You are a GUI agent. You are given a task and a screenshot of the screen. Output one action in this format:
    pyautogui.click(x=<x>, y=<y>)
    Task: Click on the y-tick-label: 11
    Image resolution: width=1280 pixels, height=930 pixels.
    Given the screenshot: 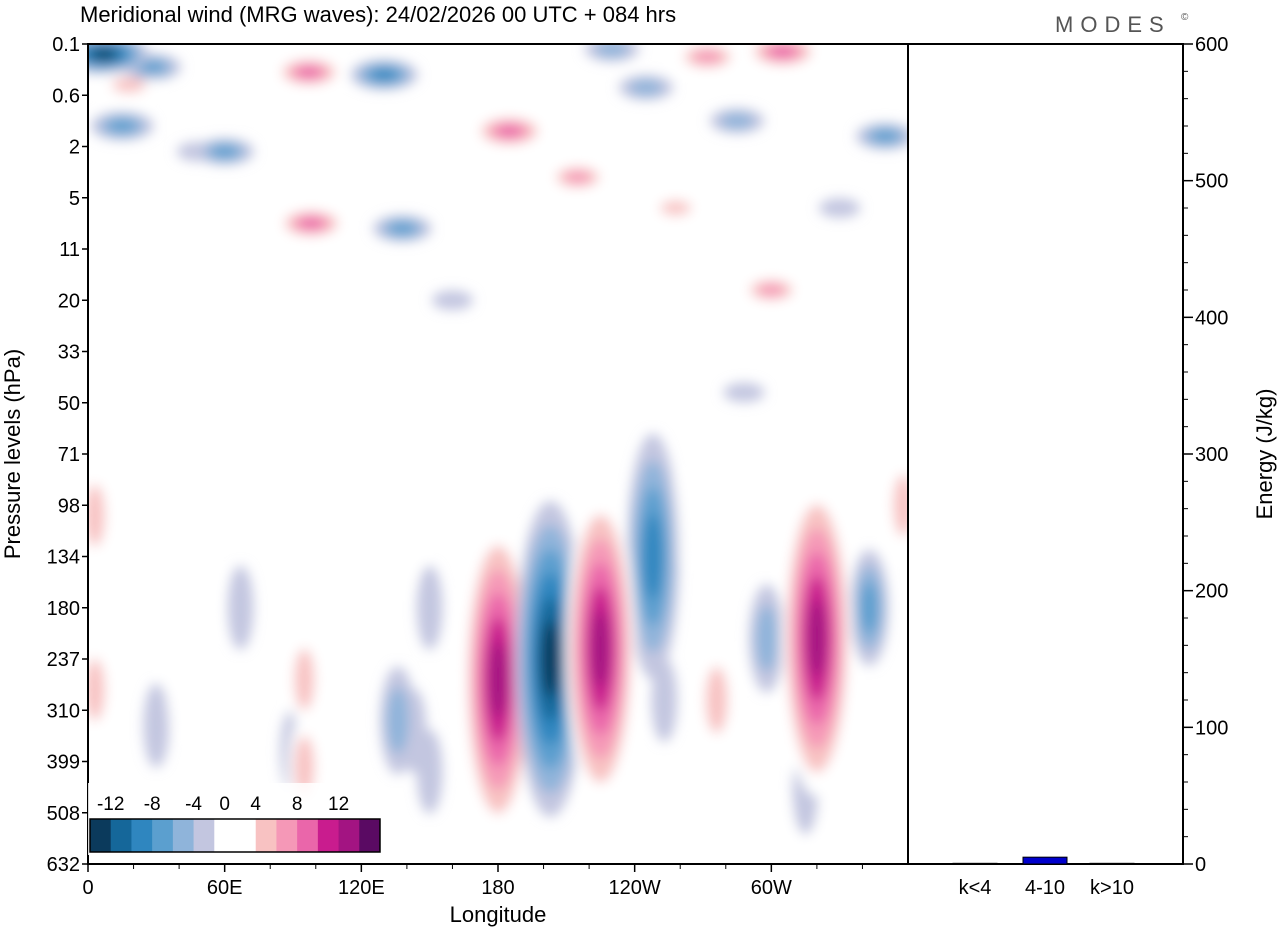 What is the action you would take?
    pyautogui.click(x=69, y=250)
    